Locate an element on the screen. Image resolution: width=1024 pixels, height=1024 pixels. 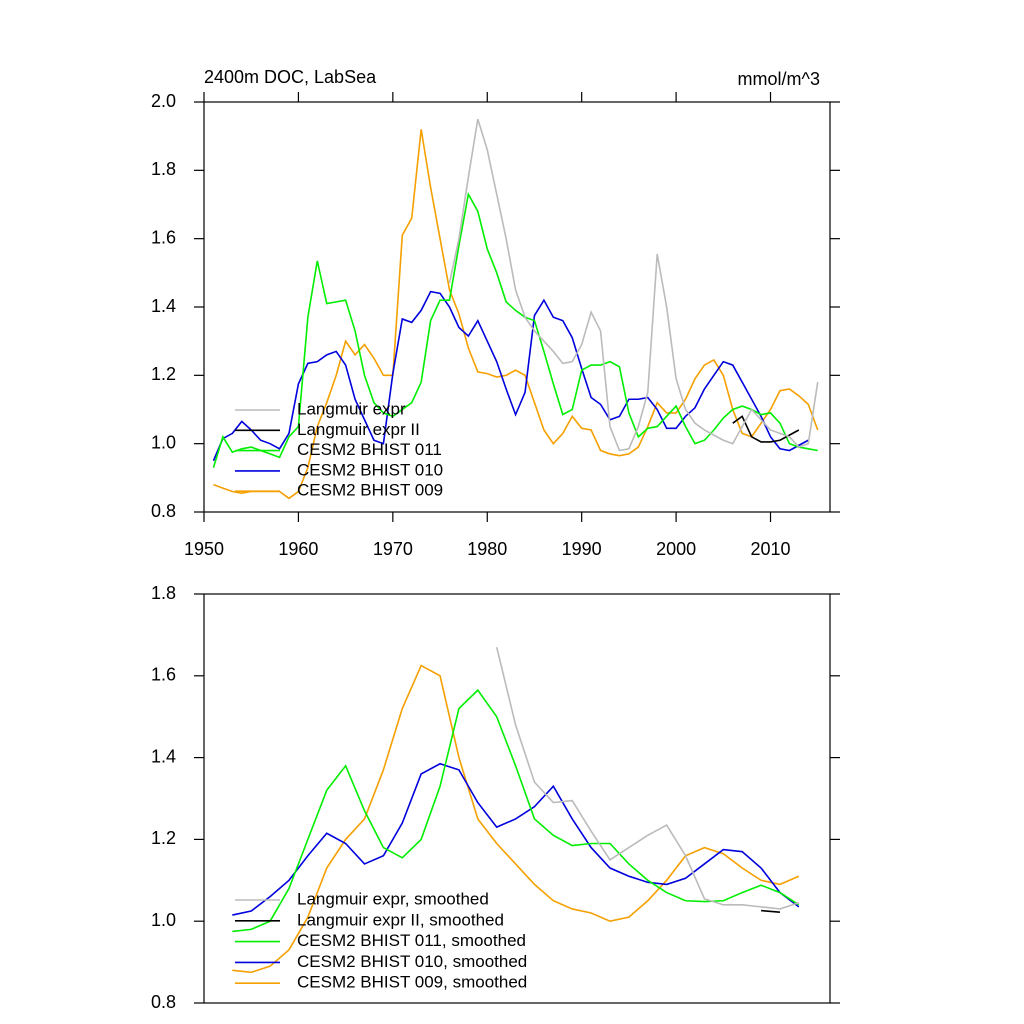
units-label: mmol/m^3 is located at coordinates (779, 79).